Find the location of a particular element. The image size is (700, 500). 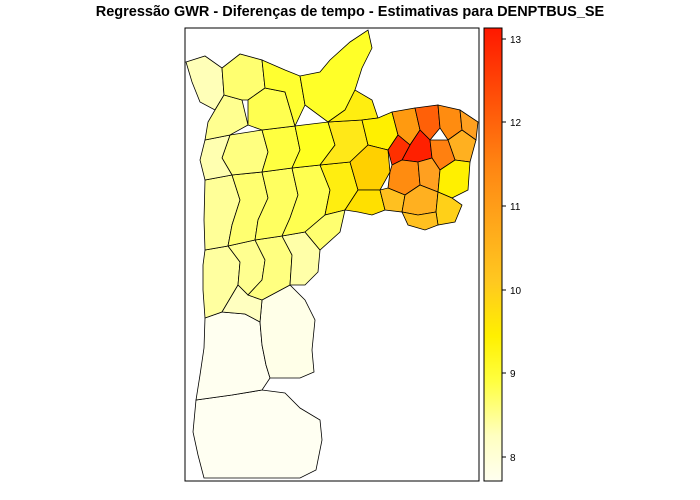

region-south-mid is located at coordinates (233, 356).